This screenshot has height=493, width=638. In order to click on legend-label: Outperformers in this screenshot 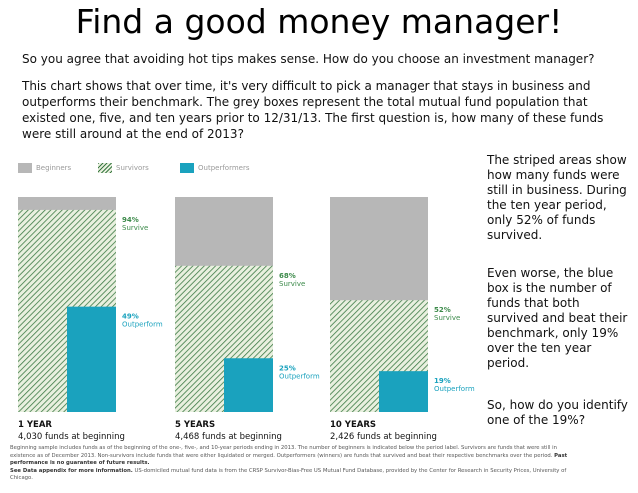, I will do `click(224, 168)`.